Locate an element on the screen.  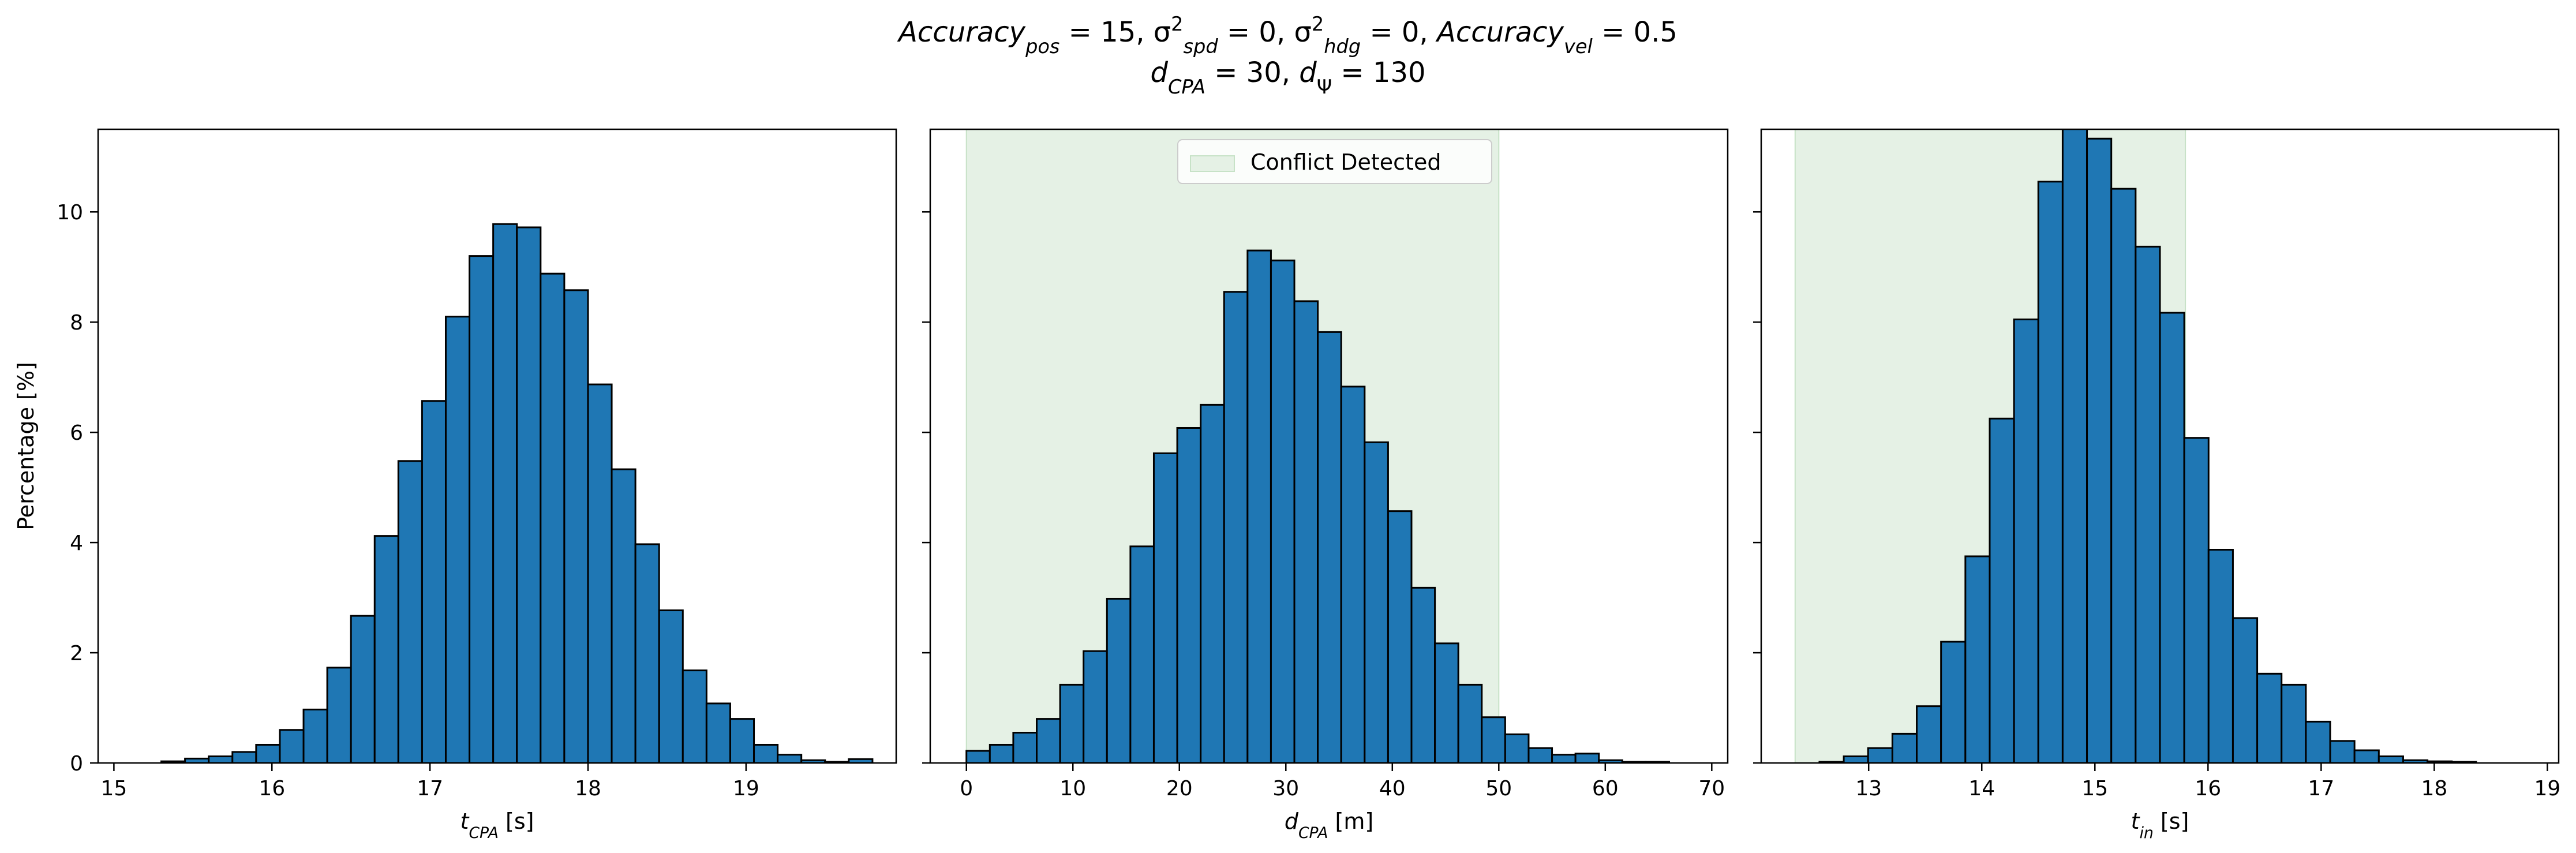
x-tick-label: 16 is located at coordinates (272, 788).